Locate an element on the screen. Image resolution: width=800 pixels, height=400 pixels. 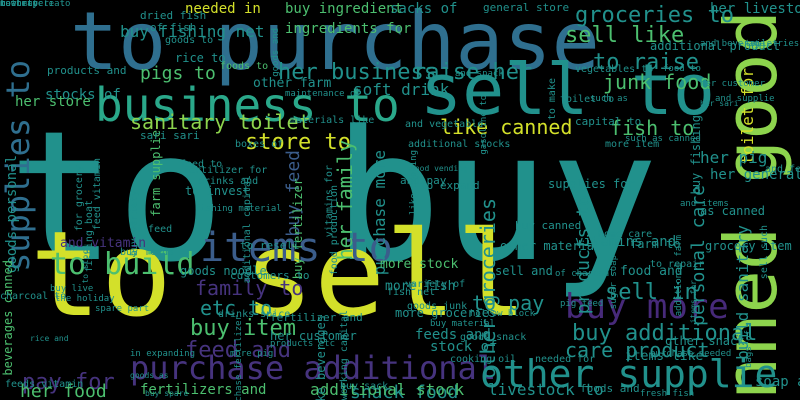
cloud-word-farm-supplie: farm supplie is located at coordinates (156, 173).